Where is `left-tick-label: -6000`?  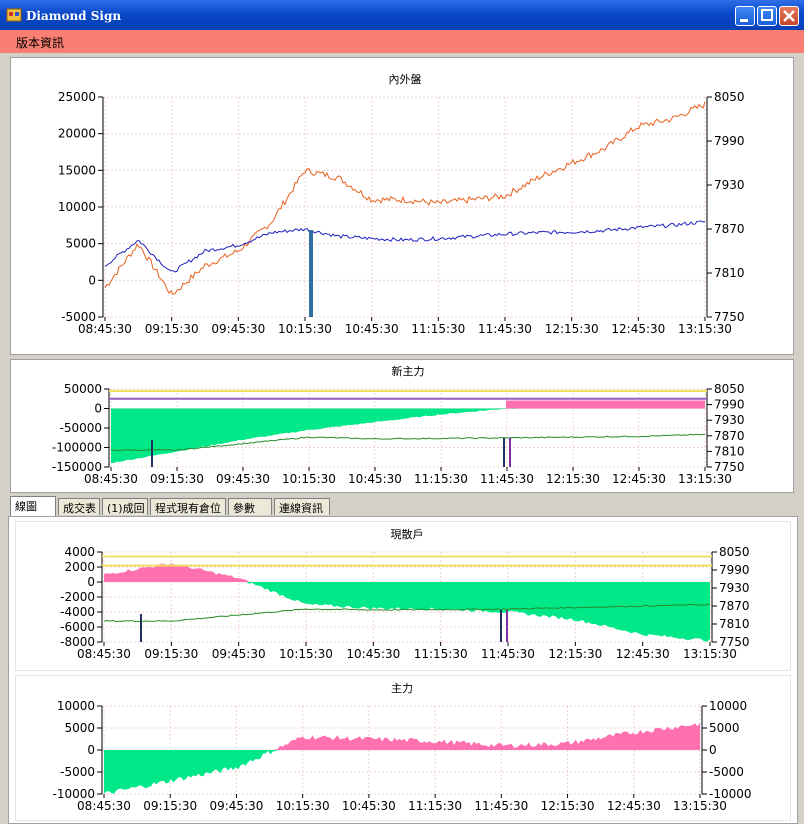 left-tick-label: -6000 is located at coordinates (77, 627).